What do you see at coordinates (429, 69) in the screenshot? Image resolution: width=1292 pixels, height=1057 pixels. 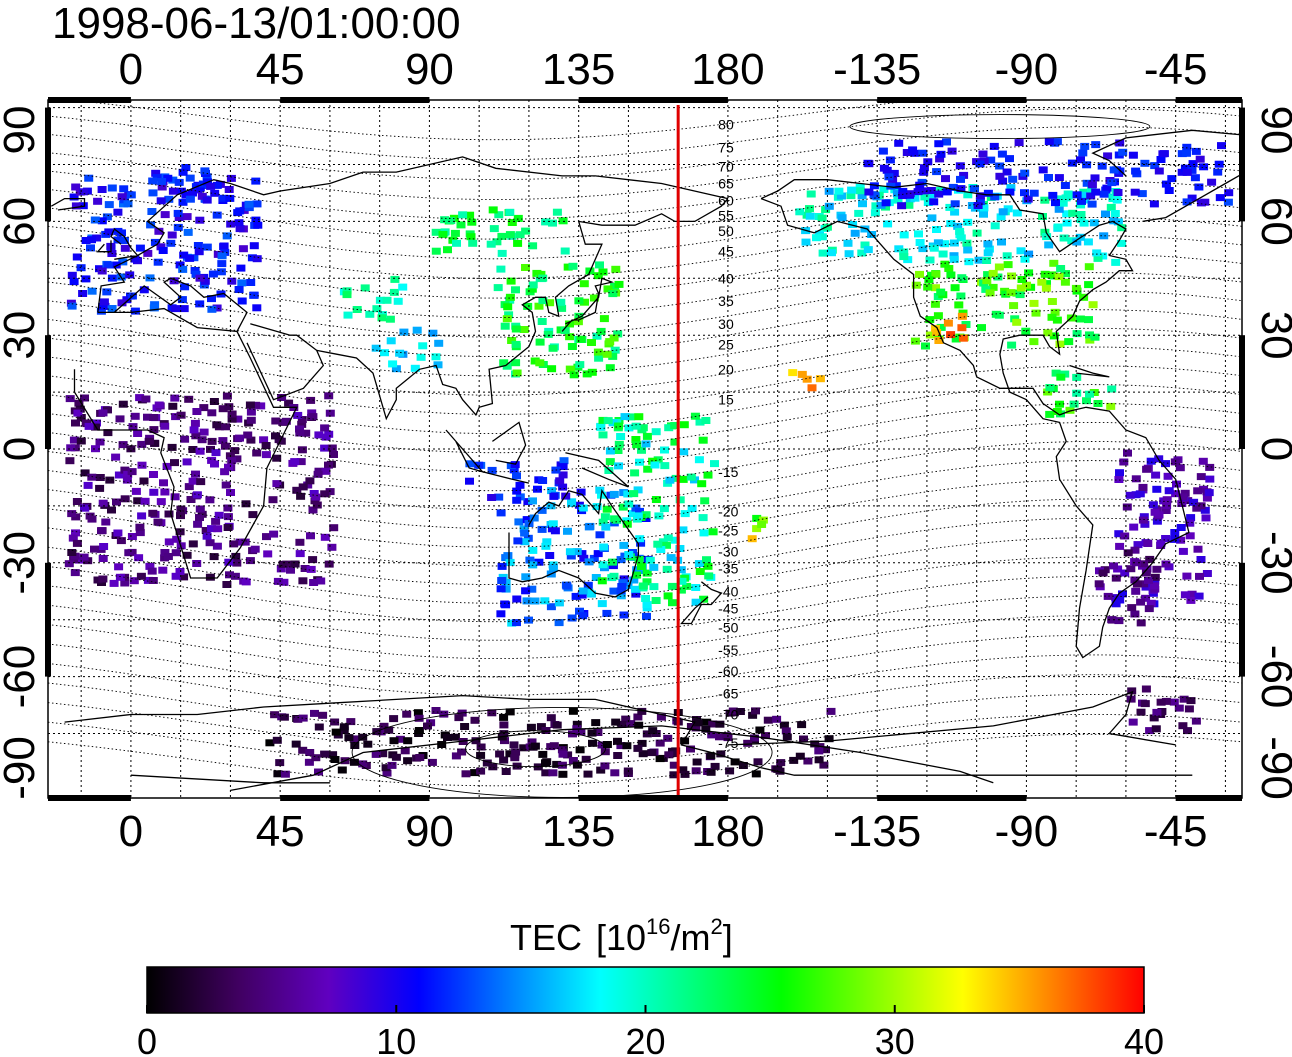 I see `x-tick-label-top: 90` at bounding box center [429, 69].